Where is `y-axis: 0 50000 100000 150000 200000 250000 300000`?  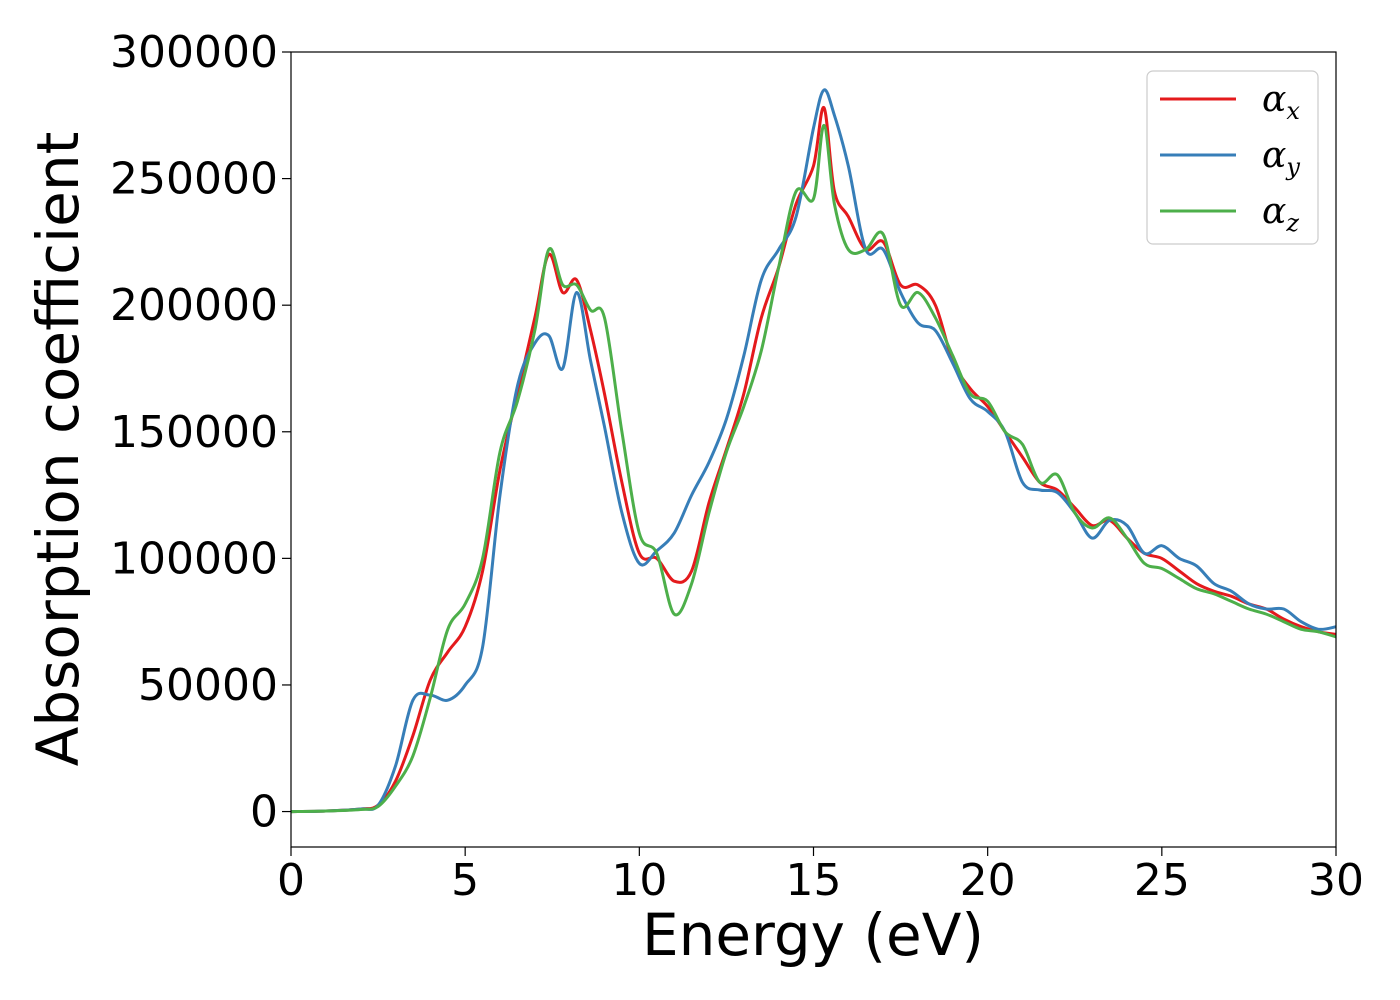
y-axis: 0 50000 100000 150000 200000 250000 300000 is located at coordinates (200, 432).